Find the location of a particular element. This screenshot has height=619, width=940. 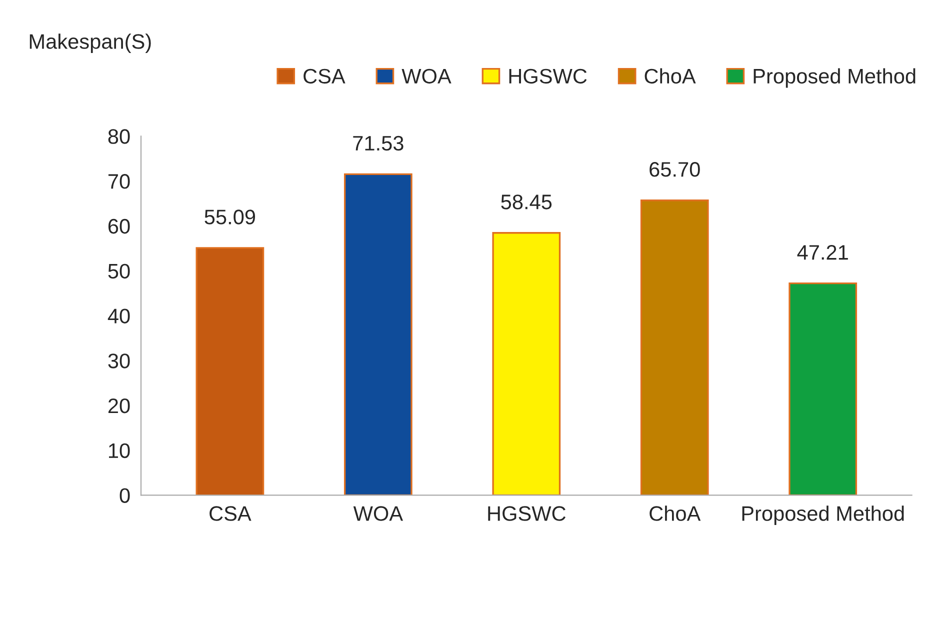

legend-label: CSA is located at coordinates (325, 76).